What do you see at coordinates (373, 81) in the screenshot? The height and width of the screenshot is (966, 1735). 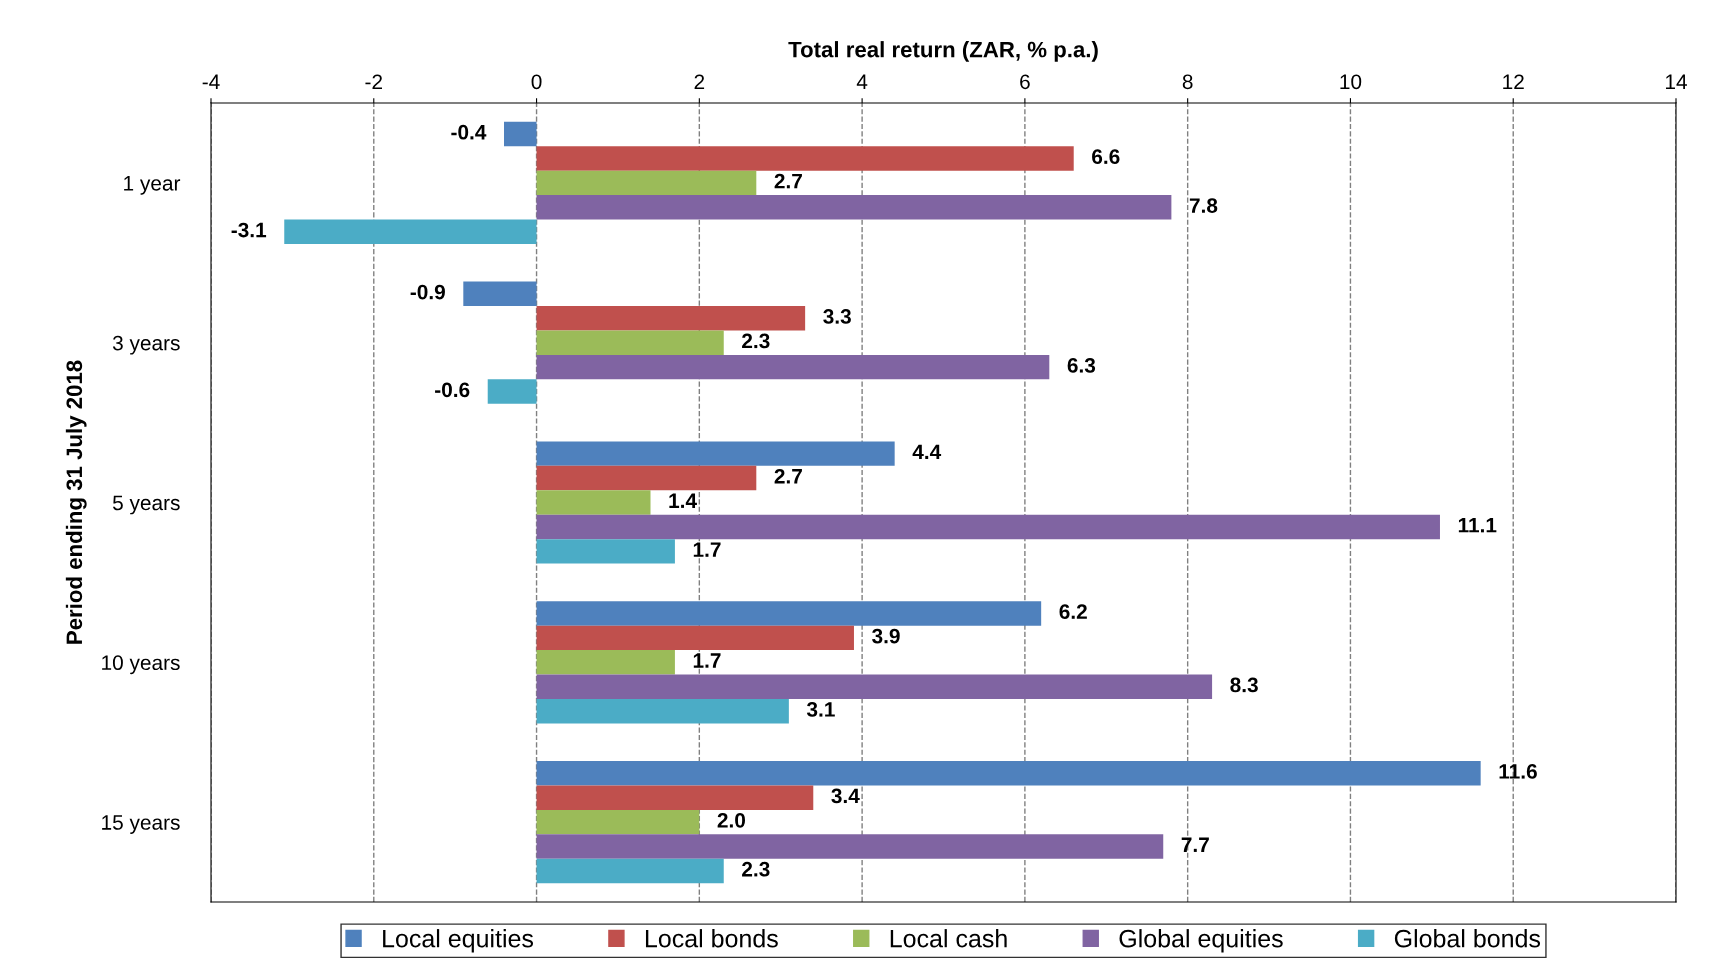 I see `x-tick-label: -2` at bounding box center [373, 81].